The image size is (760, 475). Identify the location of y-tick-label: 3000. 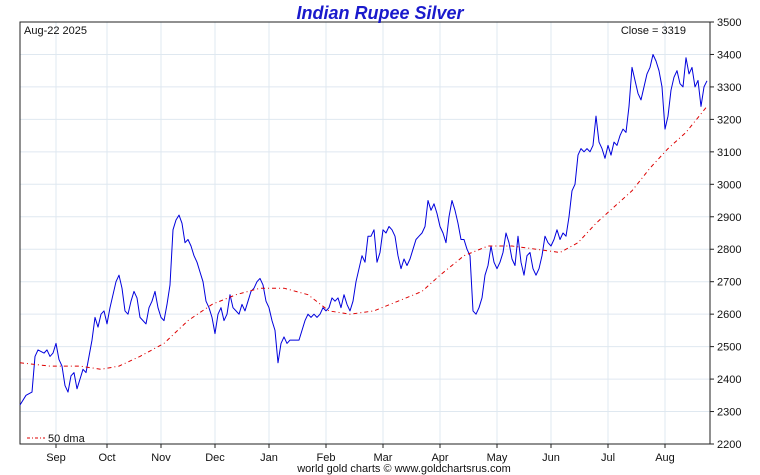
(729, 185).